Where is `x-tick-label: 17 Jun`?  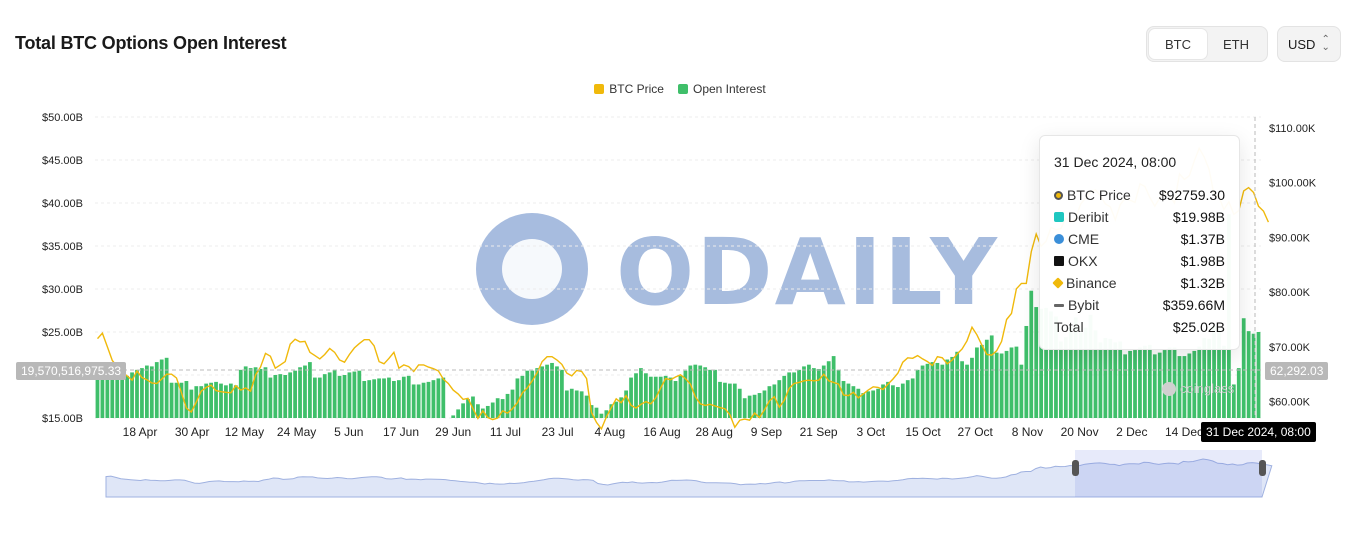 x-tick-label: 17 Jun is located at coordinates (401, 432).